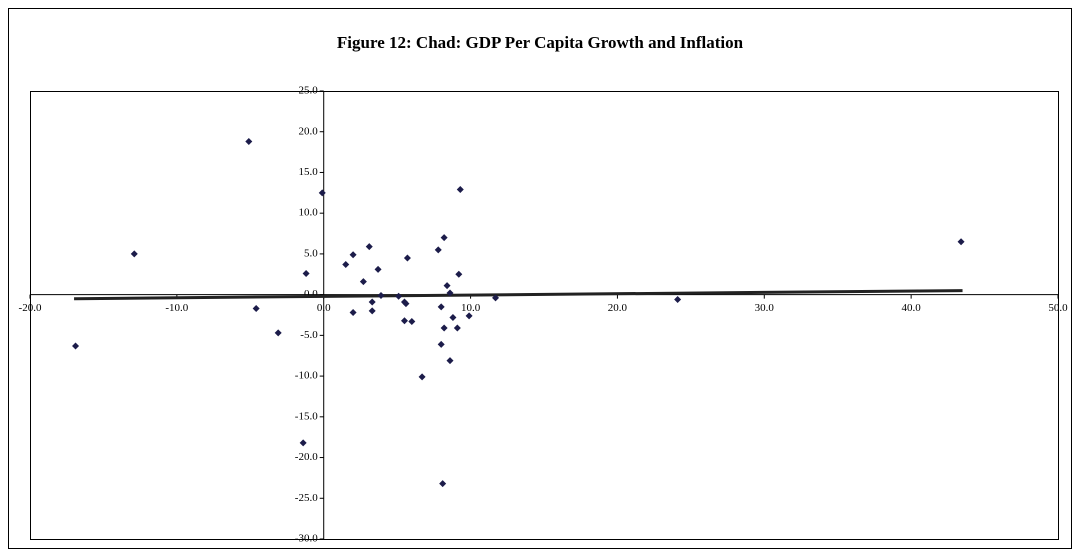  Describe the element at coordinates (306, 539) in the screenshot. I see `y-tick-label: -30.0` at that location.